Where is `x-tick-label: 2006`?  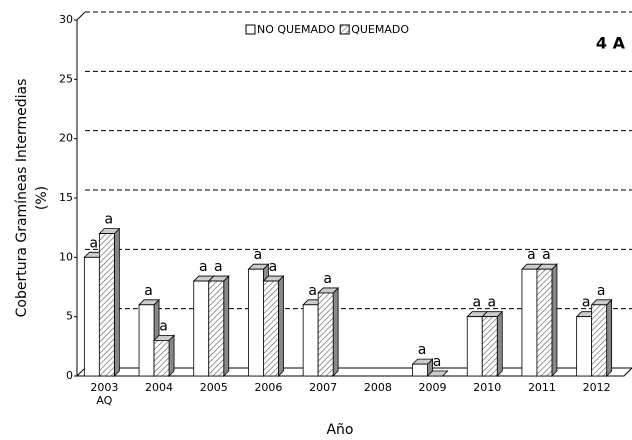
x-tick-label: 2006 is located at coordinates (268, 387).